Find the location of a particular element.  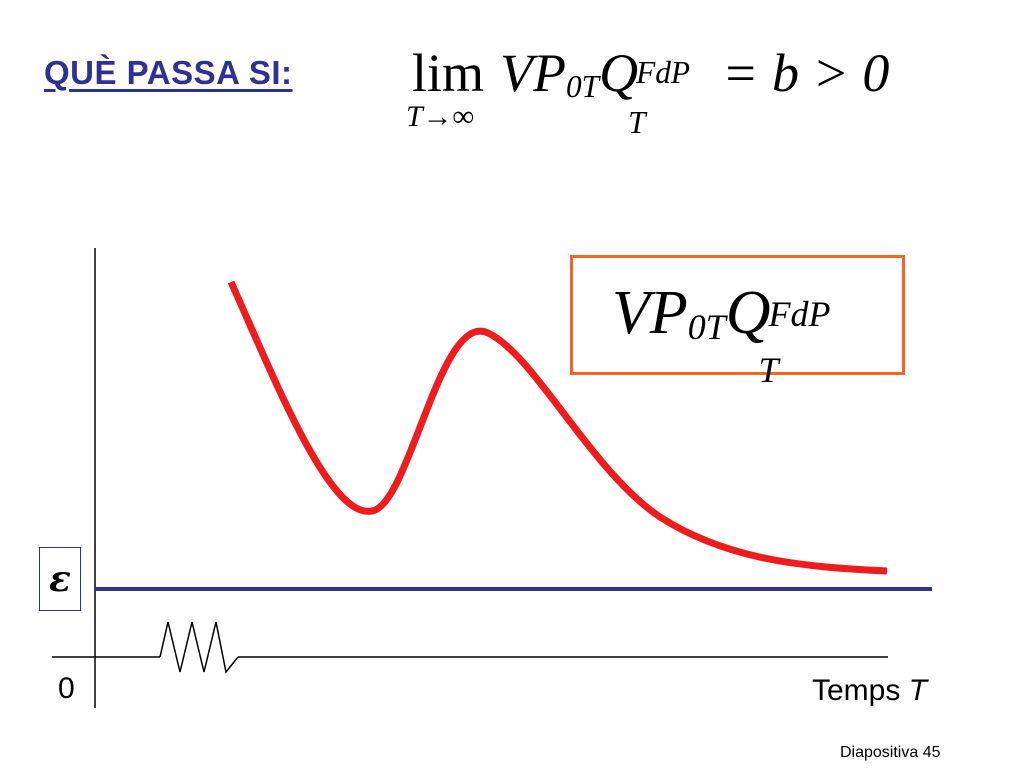

vp-subscript: 0T is located at coordinates (582, 86).